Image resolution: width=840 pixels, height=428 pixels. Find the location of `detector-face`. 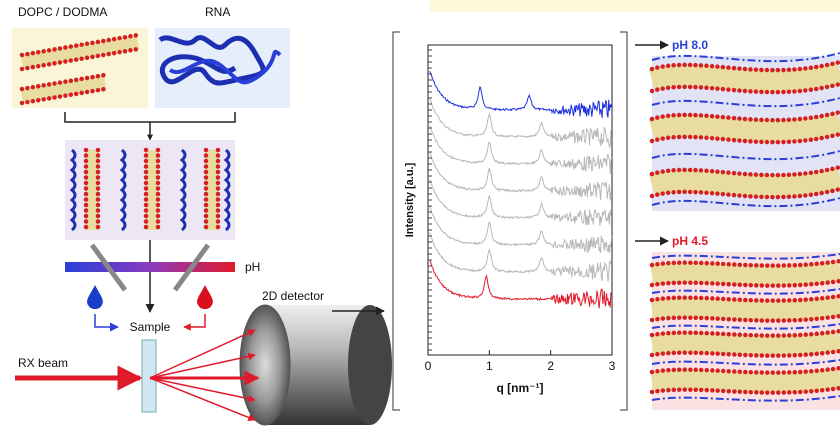

detector-face is located at coordinates (265, 365).